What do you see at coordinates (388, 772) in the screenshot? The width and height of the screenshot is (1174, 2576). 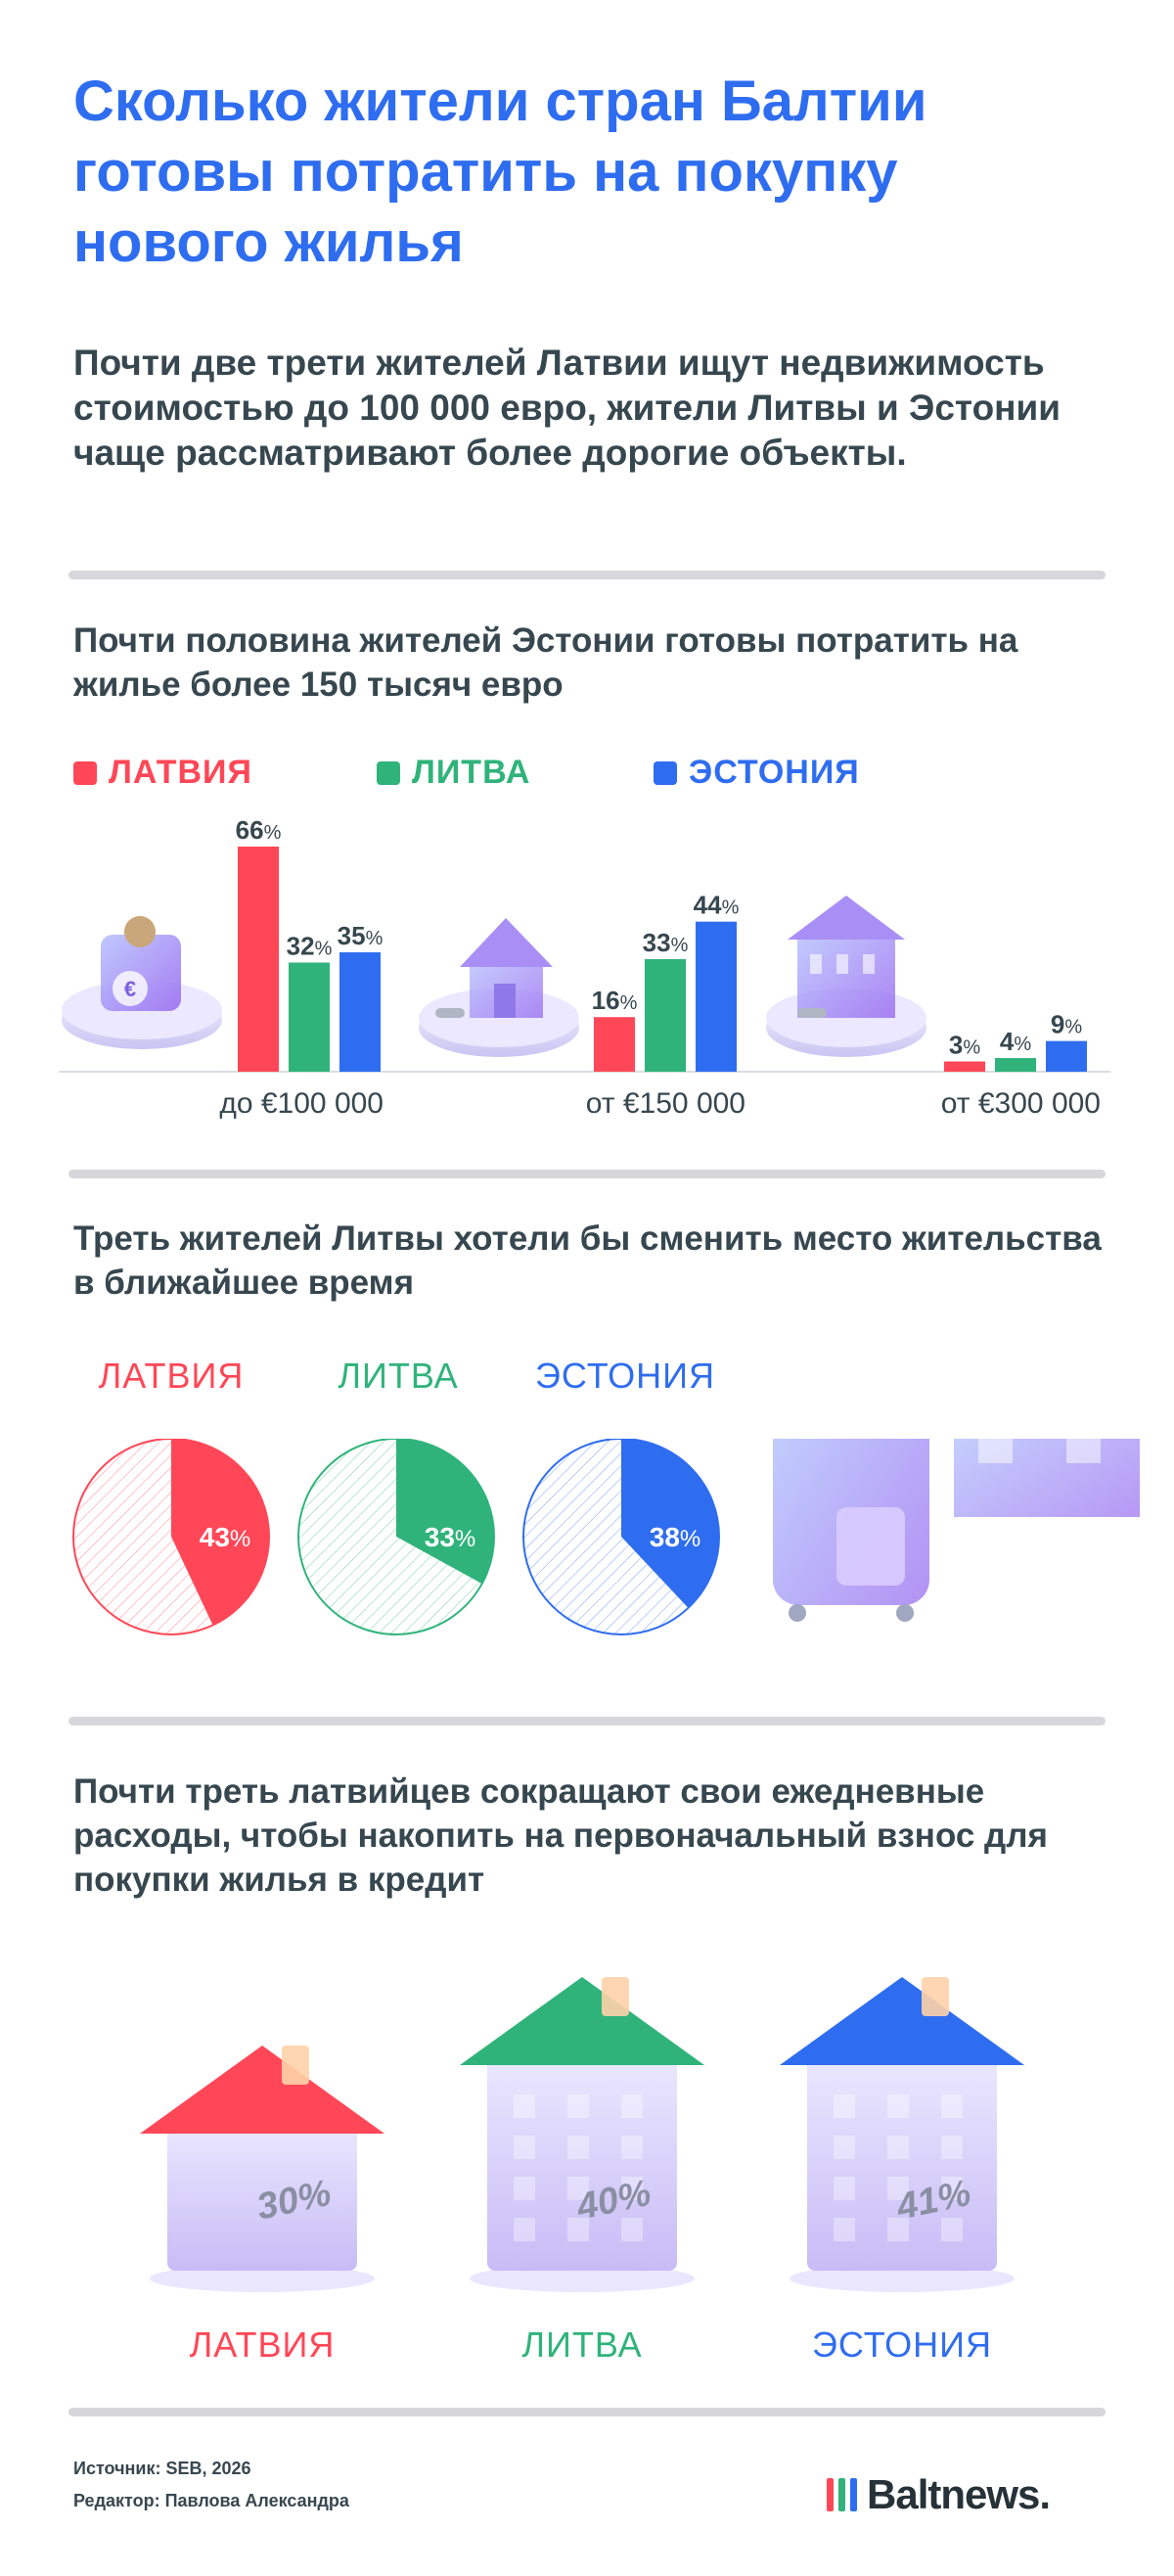 I see `legend-swatch-lithuania` at bounding box center [388, 772].